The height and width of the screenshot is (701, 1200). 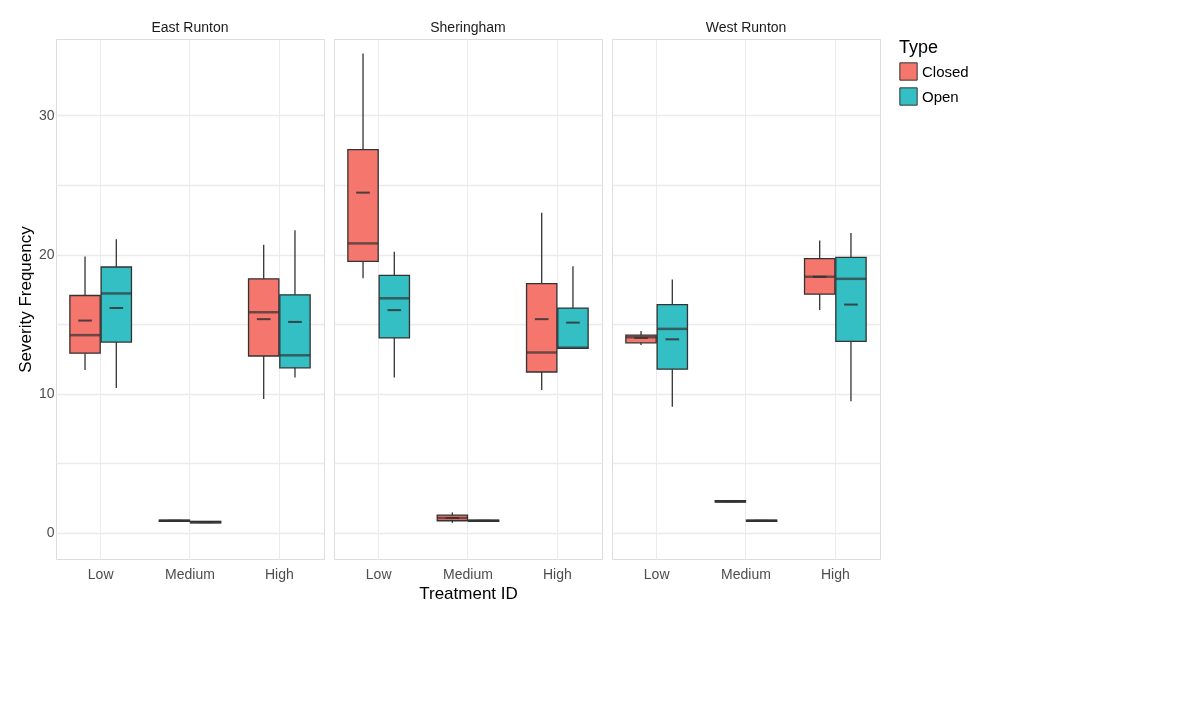 I want to click on y-axis-title: Severity Frequency, so click(x=25, y=299).